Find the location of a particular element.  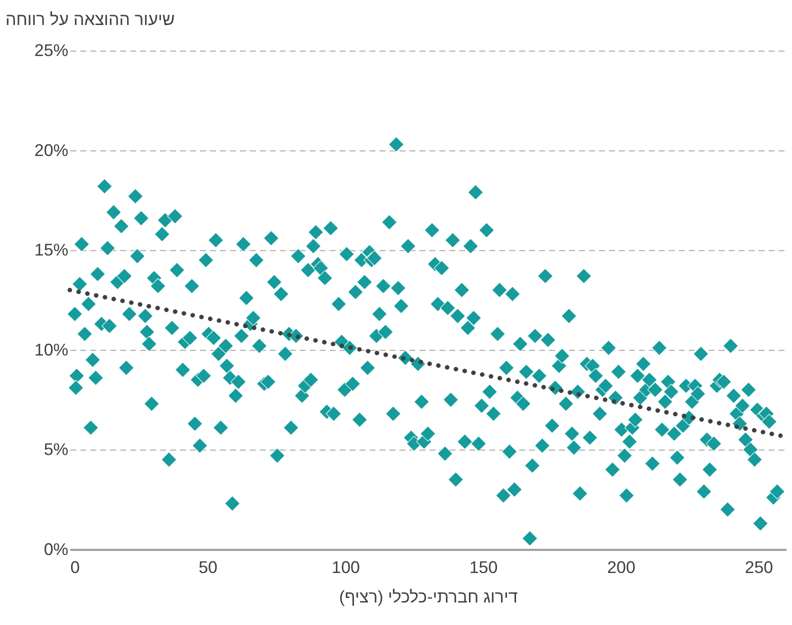

y-tick-label: 10% is located at coordinates (51, 350).